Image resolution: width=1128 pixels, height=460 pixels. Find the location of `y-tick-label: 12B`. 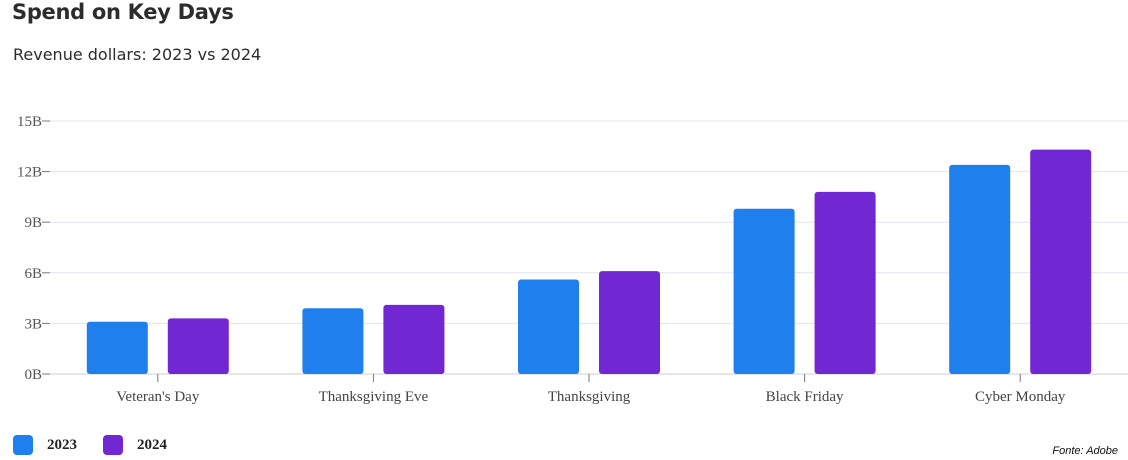

y-tick-label: 12B is located at coordinates (29, 173).